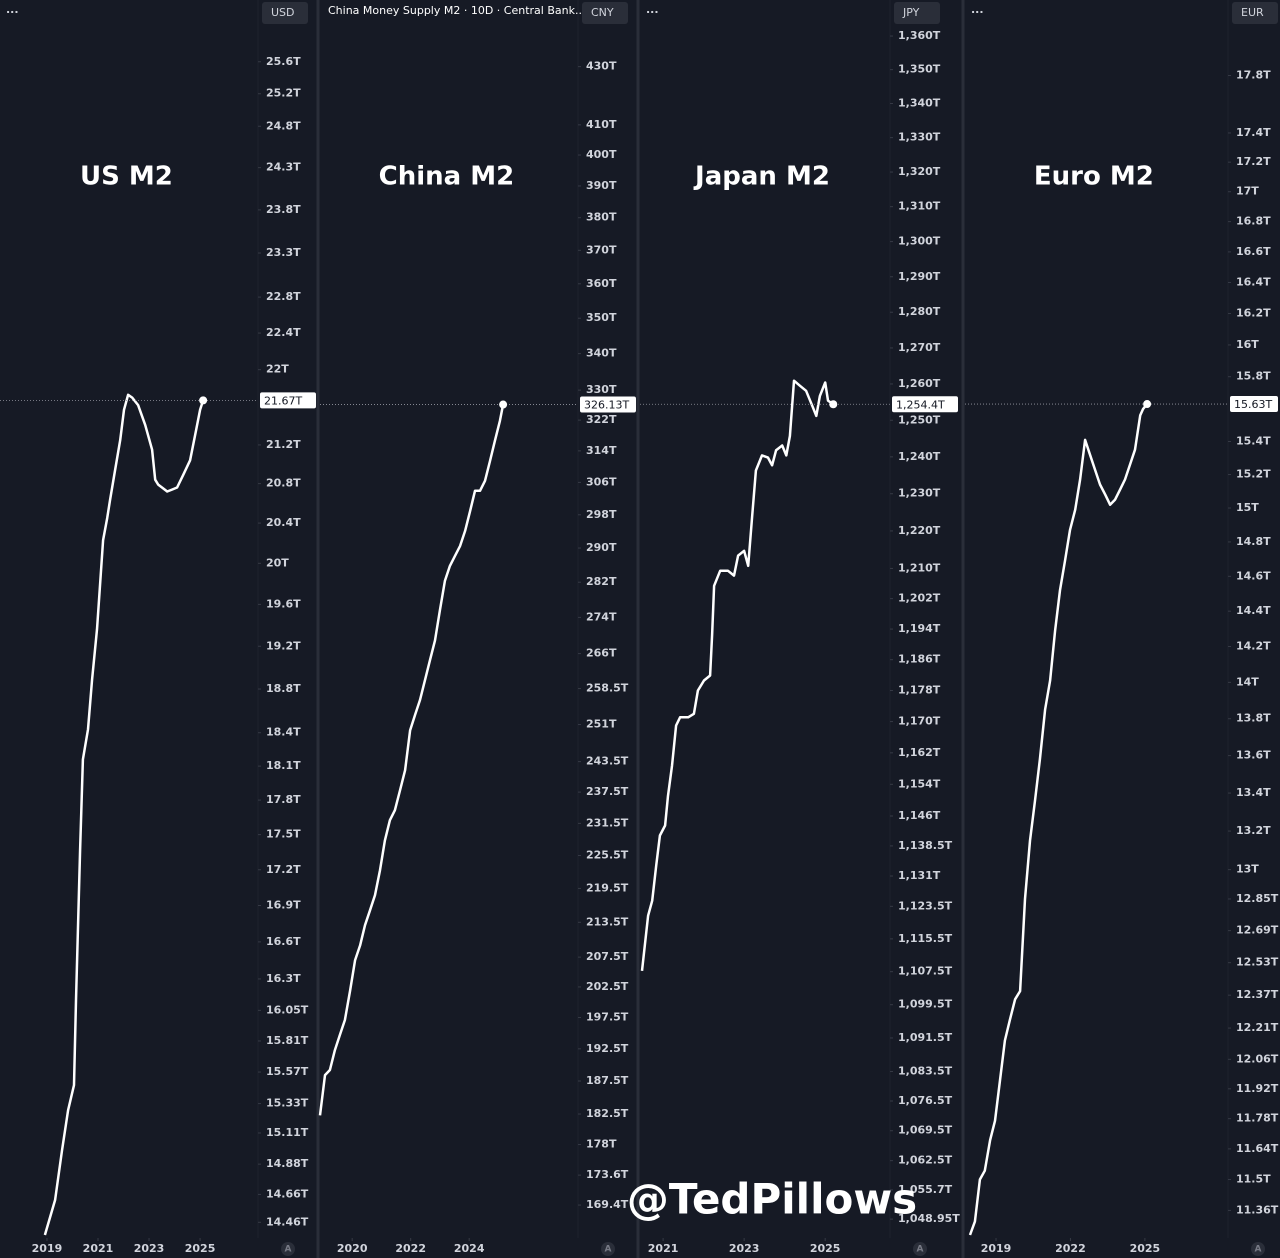 The width and height of the screenshot is (1280, 1258). I want to click on y-tick-label: 13.8T, so click(1253, 718).